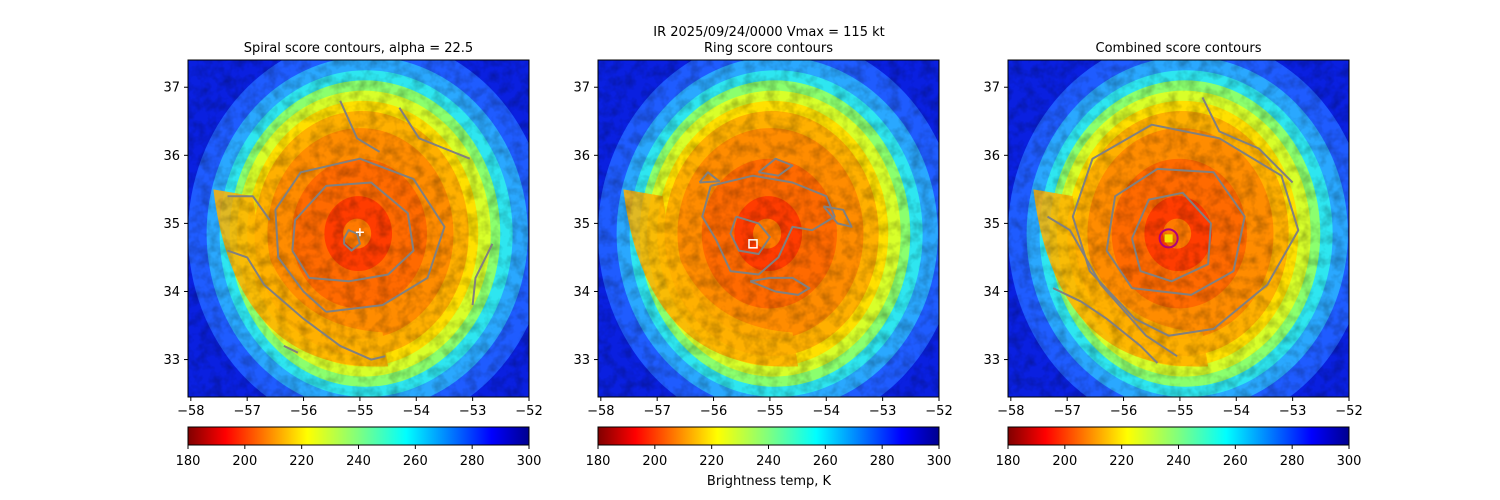 This screenshot has height=500, width=1500. Describe the element at coordinates (768, 32) in the screenshot. I see `suptitle: IR 2025/09/24/0000 Vmax = 115 kt` at that location.